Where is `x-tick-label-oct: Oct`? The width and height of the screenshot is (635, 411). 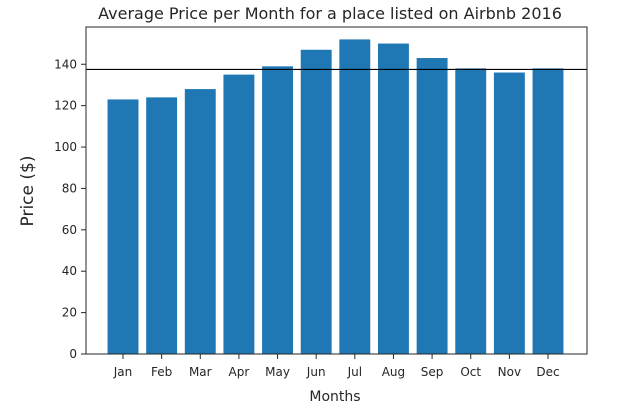 x-tick-label-oct: Oct is located at coordinates (470, 372).